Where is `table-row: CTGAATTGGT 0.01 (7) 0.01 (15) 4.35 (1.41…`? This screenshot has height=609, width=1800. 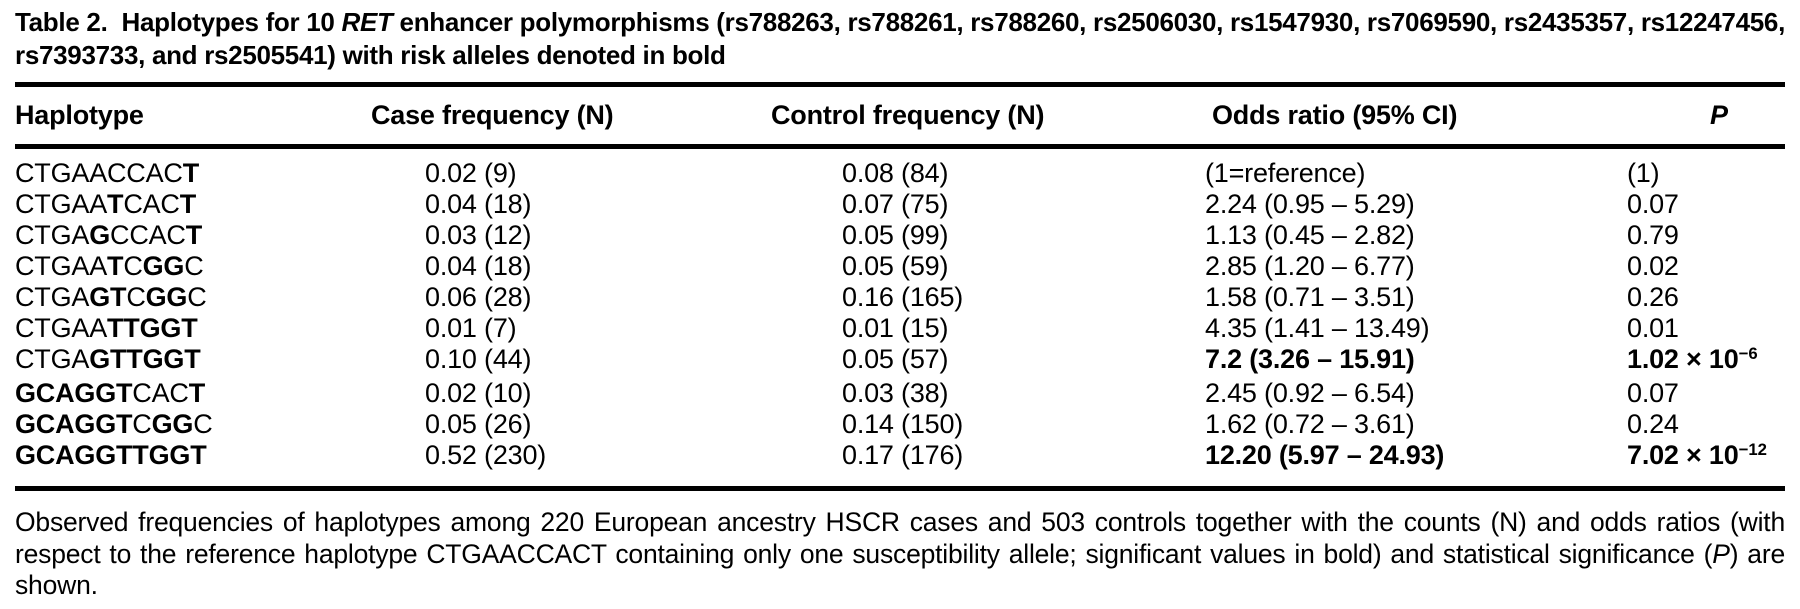 table-row: CTGAATTGGT 0.01 (7) 0.01 (15) 4.35 (1.41… is located at coordinates (900, 328).